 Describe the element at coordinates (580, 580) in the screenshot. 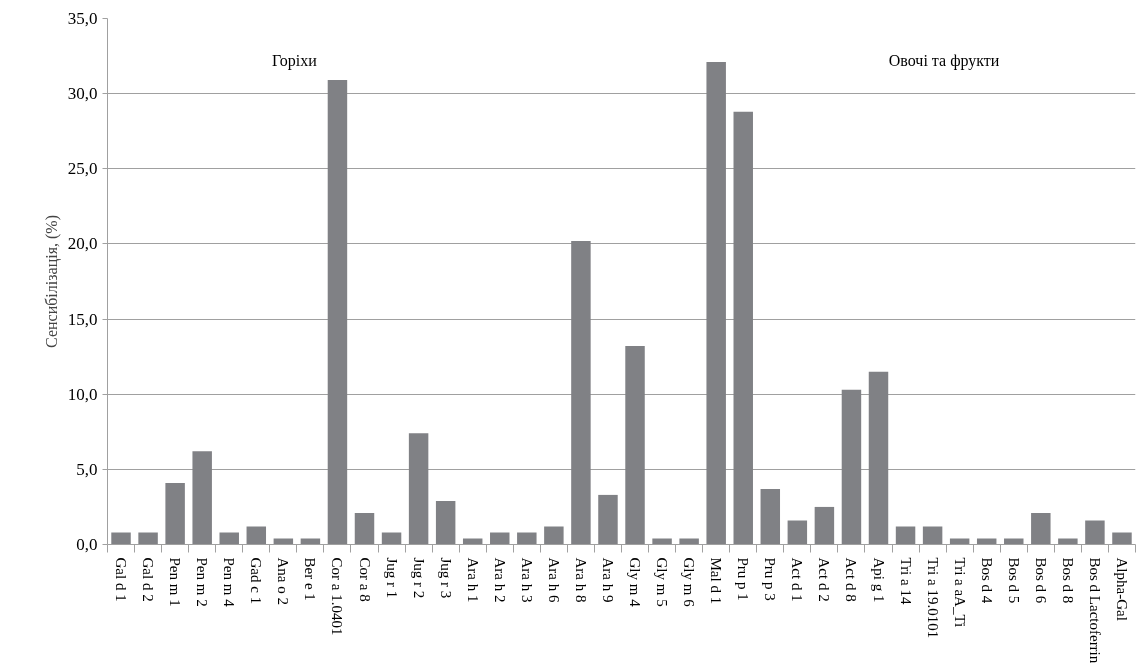

I see `x-tick-label: Ara h 8` at that location.